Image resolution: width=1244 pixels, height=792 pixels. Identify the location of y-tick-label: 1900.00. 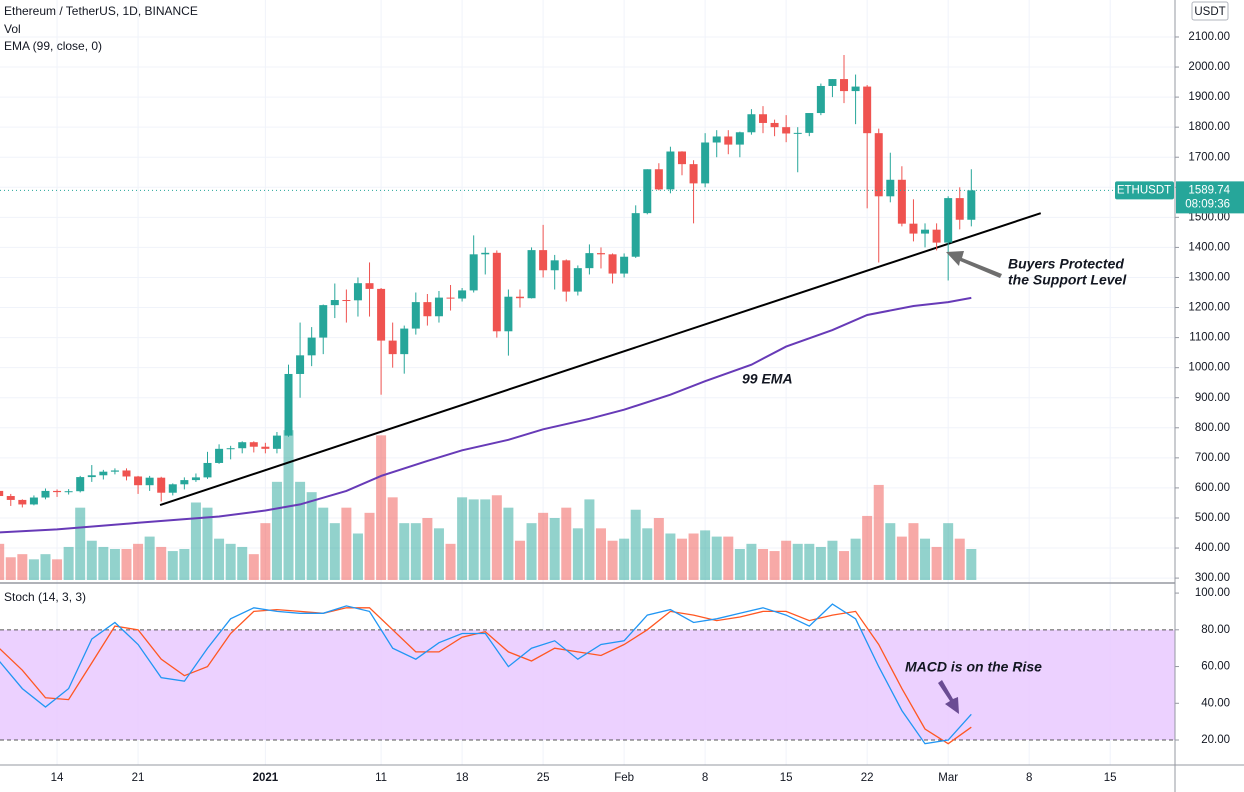
(1209, 97).